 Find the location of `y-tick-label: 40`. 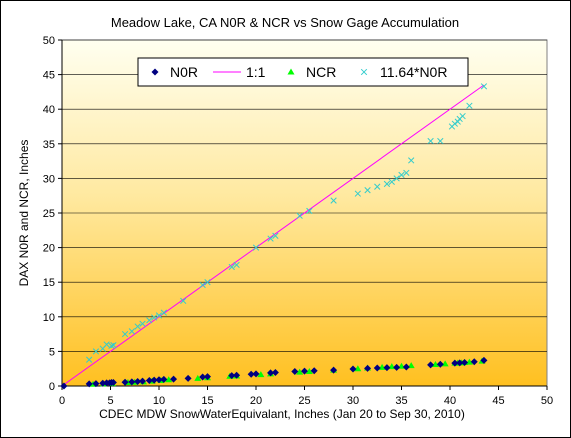

y-tick-label: 40 is located at coordinates (49, 110).